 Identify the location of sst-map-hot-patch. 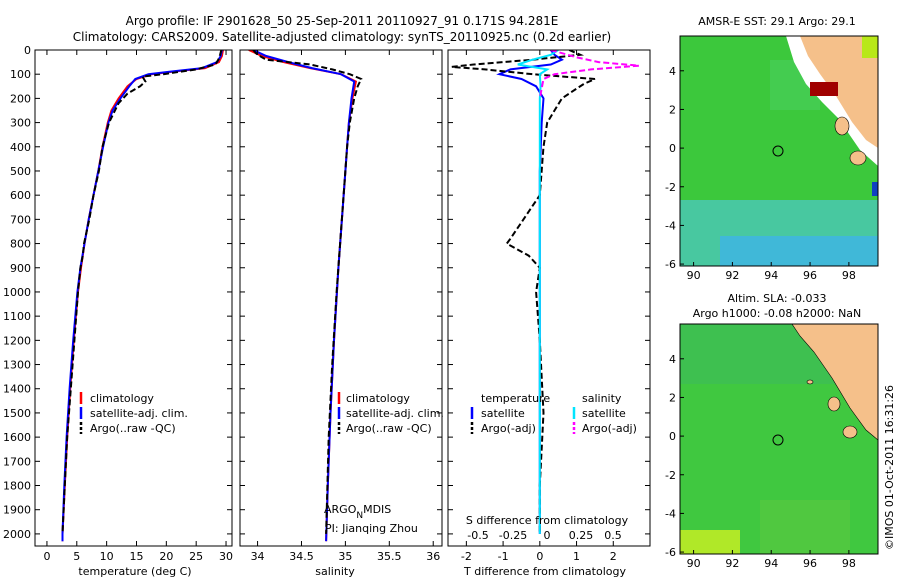
(824, 89).